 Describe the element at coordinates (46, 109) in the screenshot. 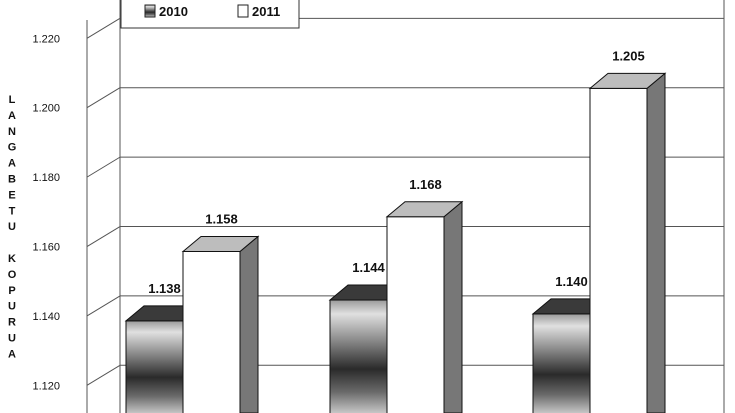

I see `y-tick-label: 1.200` at that location.